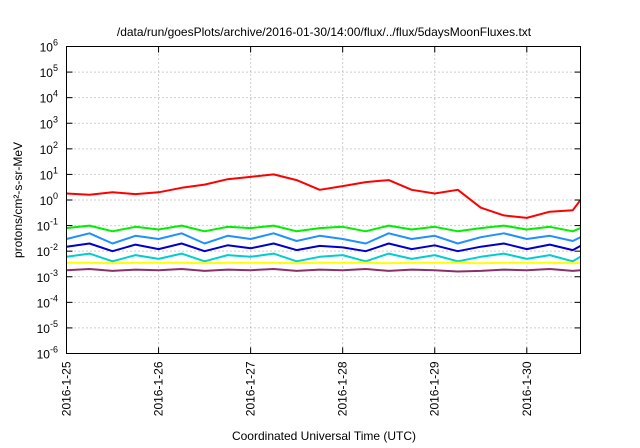  Describe the element at coordinates (47, 301) in the screenshot. I see `y-tick-label: 10⁻⁴` at that location.